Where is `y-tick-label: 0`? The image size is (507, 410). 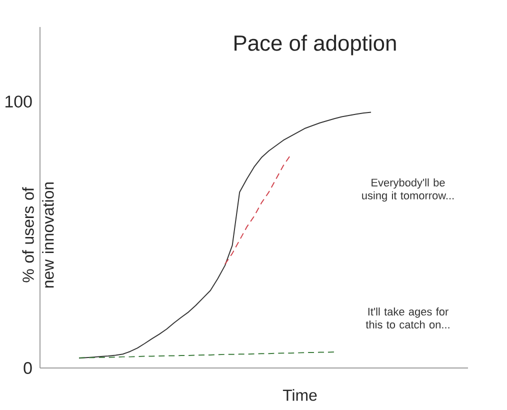 y-tick-label: 0 is located at coordinates (28, 368).